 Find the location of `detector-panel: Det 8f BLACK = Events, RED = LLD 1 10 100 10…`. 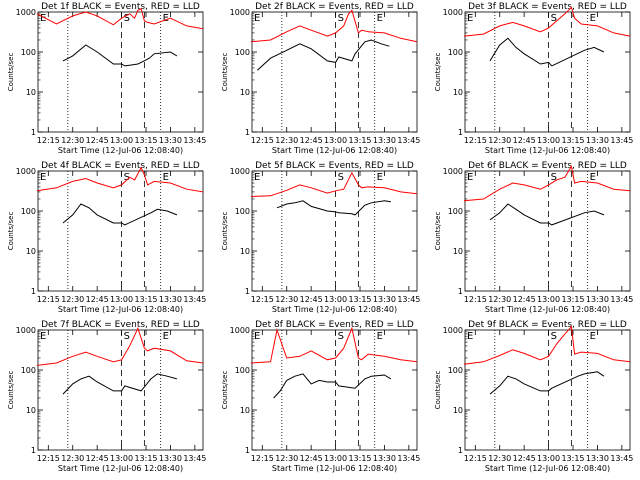

detector-panel: Det 8f BLACK = Events, RED = LLD 1 10 100 10… is located at coordinates (320, 396).